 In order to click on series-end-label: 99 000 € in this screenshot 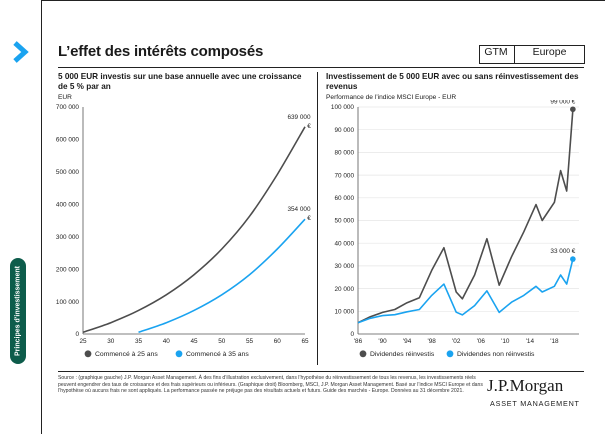, I will do `click(562, 102)`.